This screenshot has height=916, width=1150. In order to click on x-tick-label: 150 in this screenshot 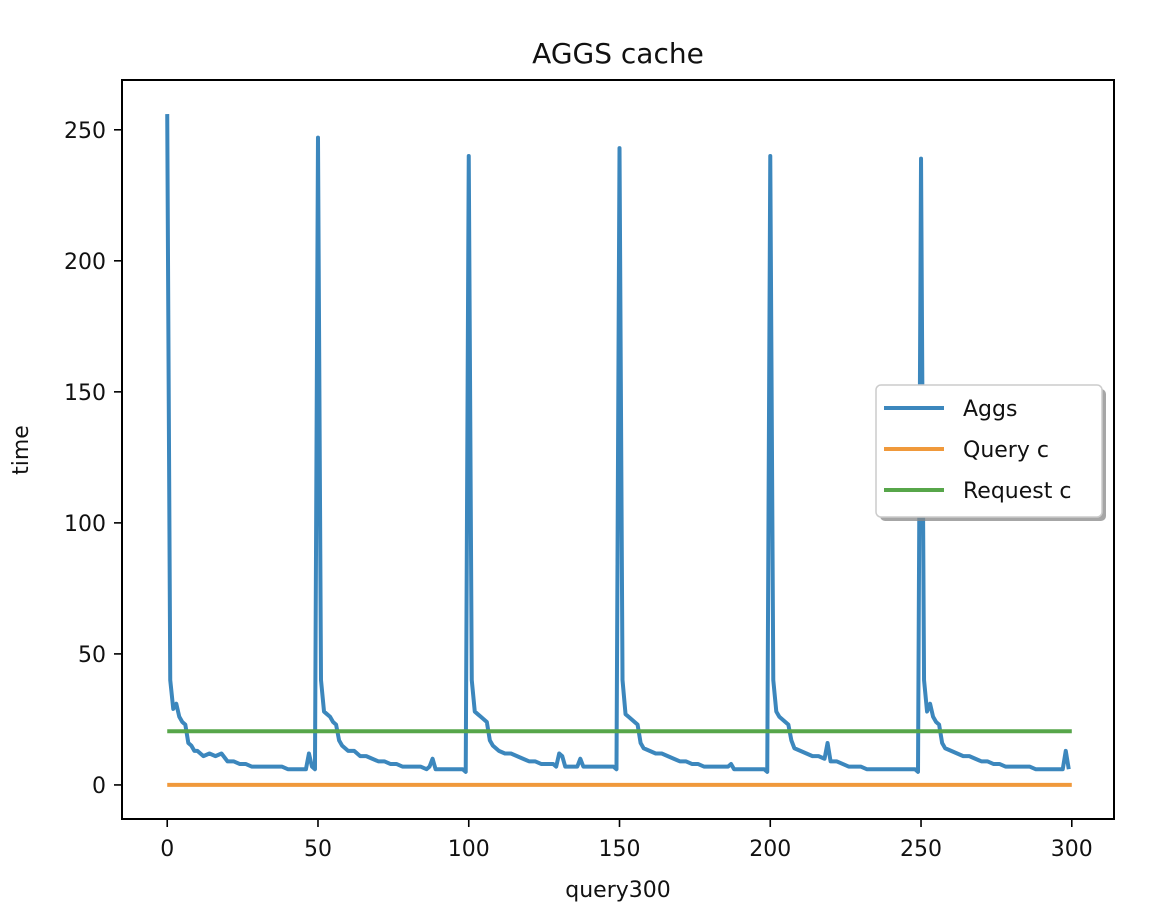, I will do `click(620, 849)`.